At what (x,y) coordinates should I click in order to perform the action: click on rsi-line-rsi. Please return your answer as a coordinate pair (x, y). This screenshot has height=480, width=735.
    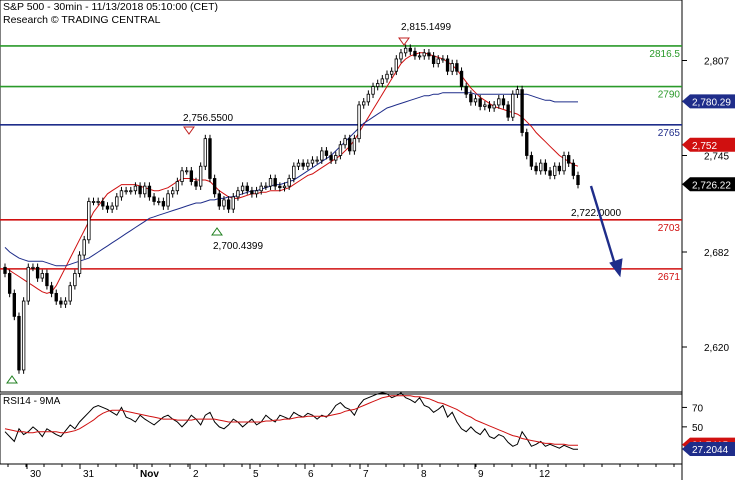
    Looking at the image, I should click on (291, 421).